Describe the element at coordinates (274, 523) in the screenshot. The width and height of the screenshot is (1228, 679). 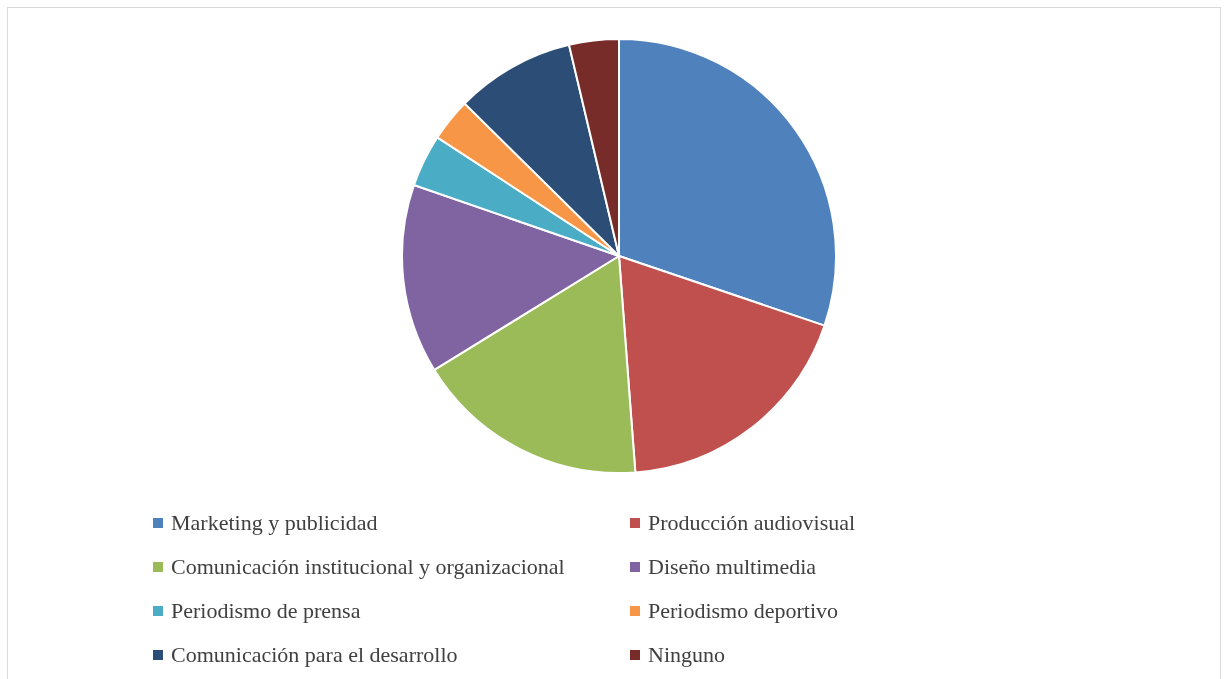
I see `legend-label: Marketing y publicidad` at that location.